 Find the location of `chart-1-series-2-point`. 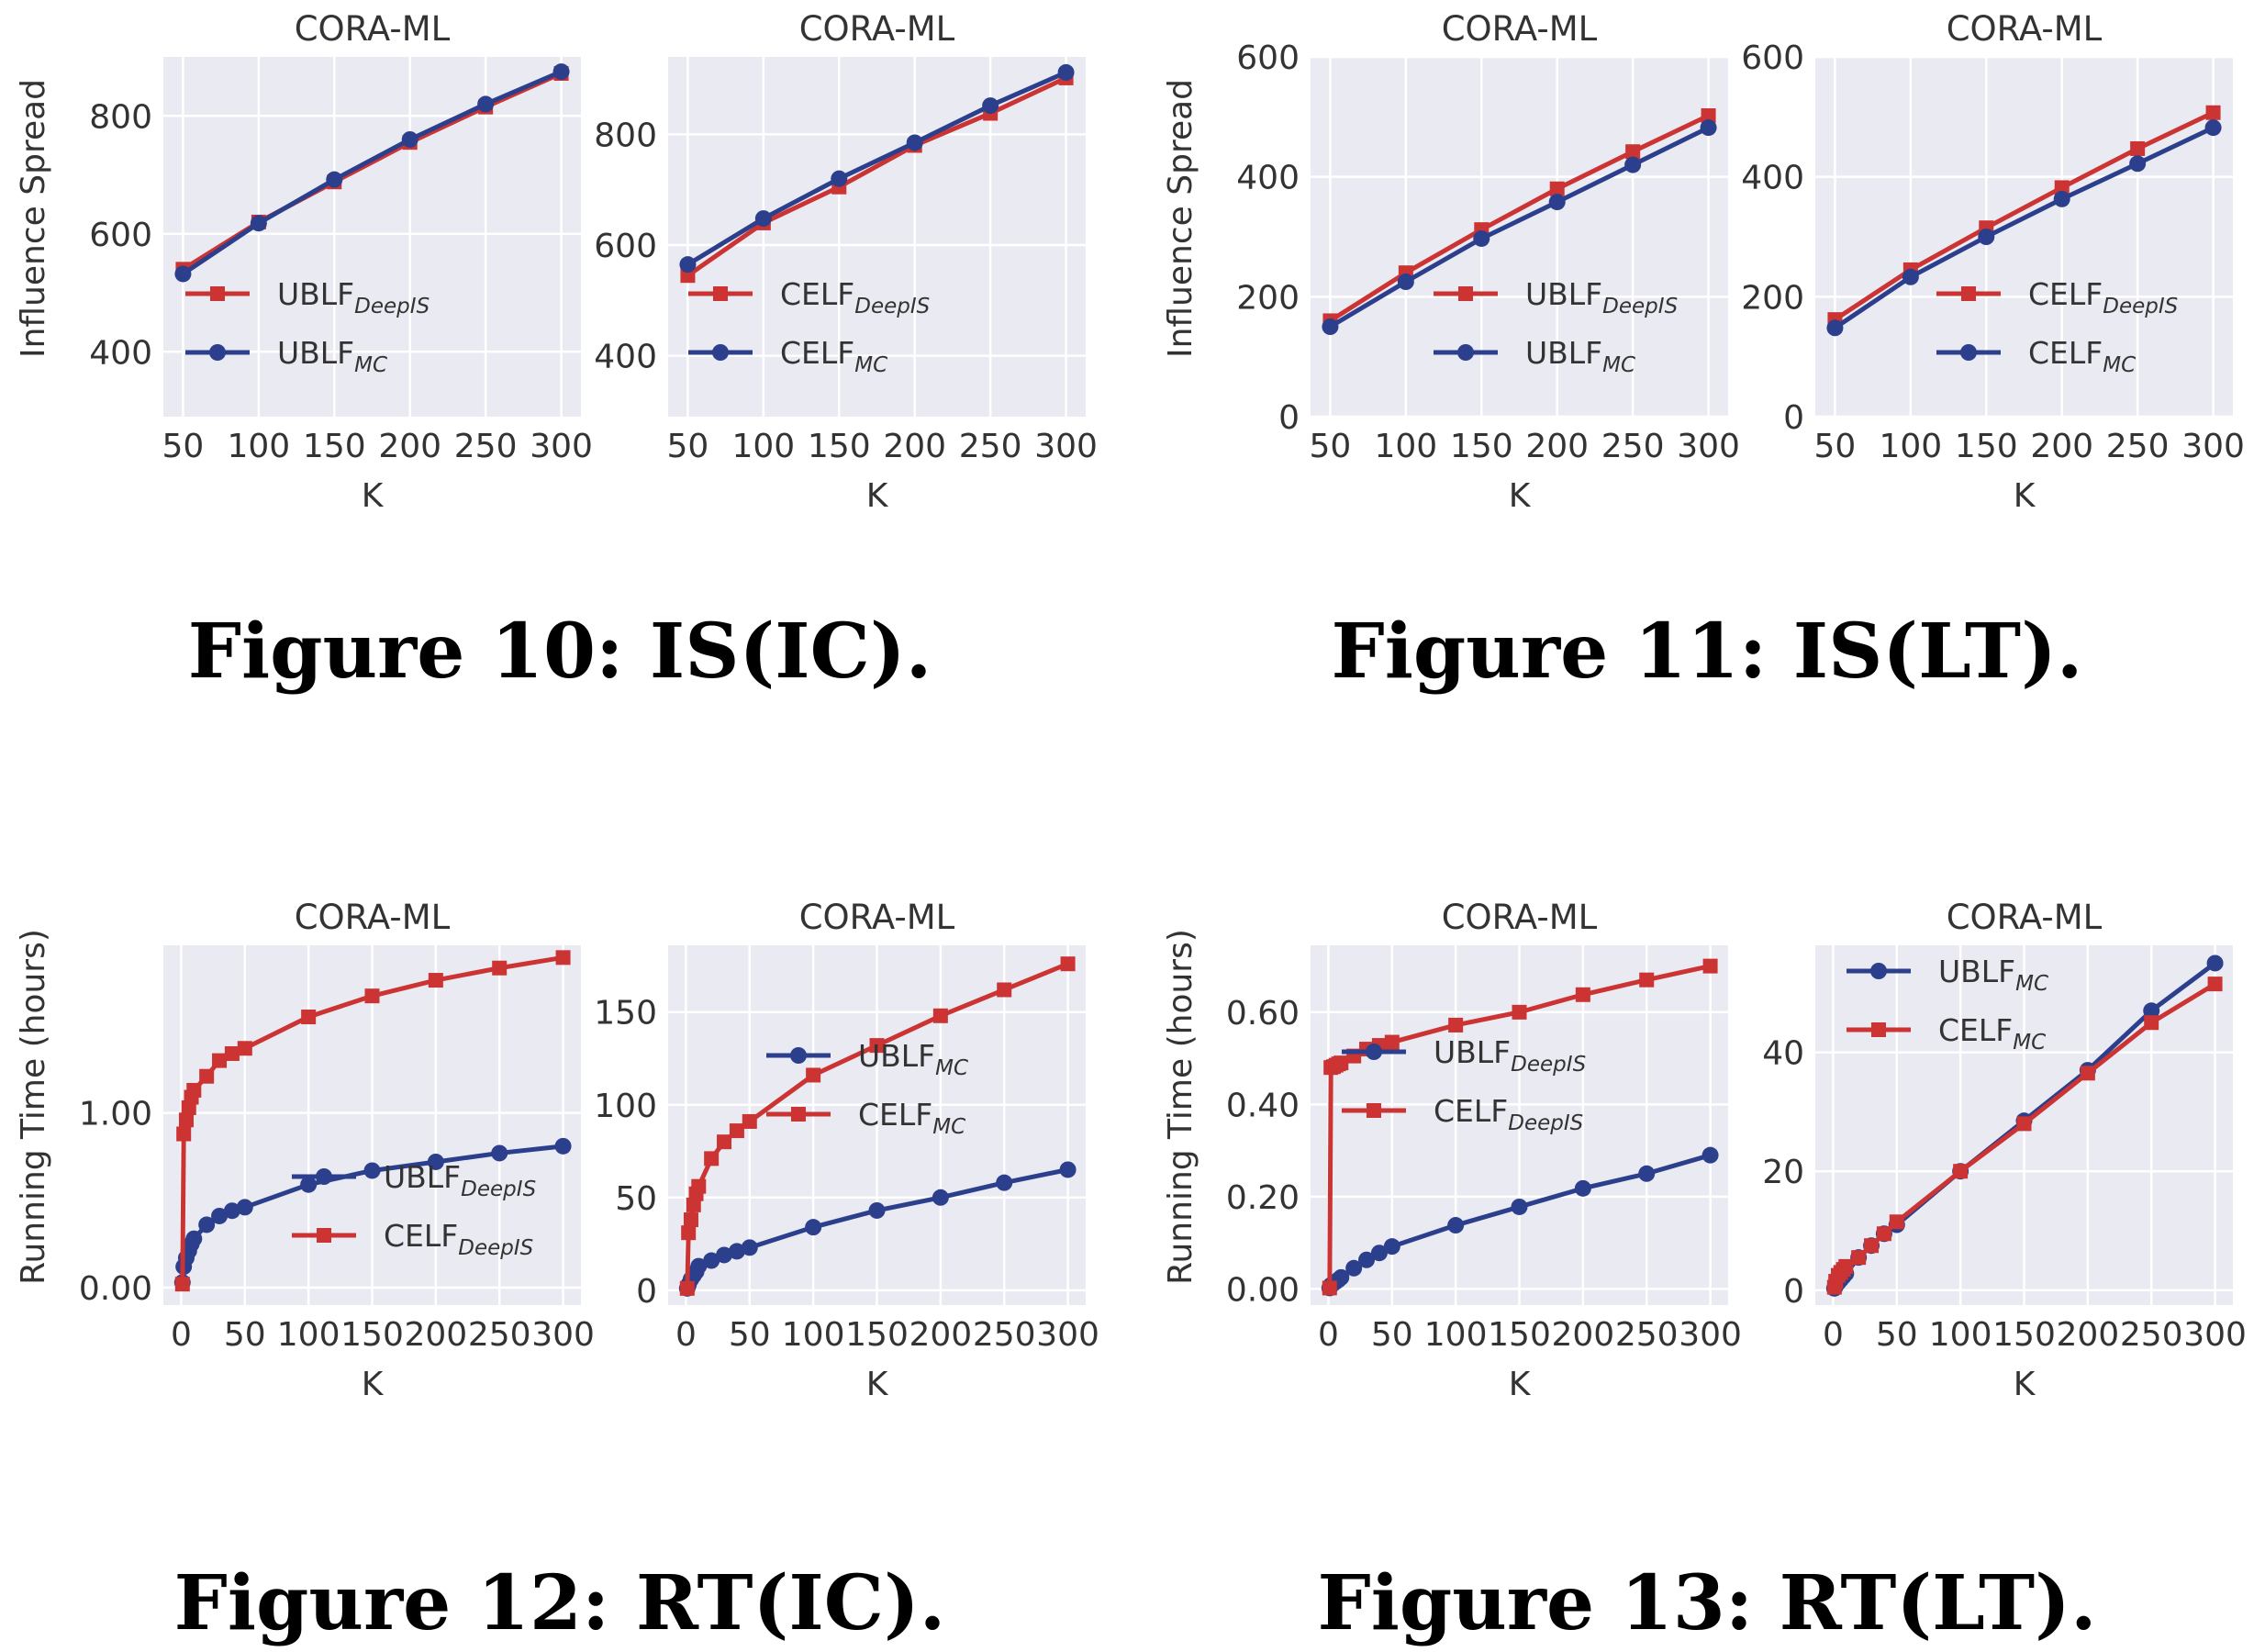

chart-1-series-2-point is located at coordinates (410, 139).